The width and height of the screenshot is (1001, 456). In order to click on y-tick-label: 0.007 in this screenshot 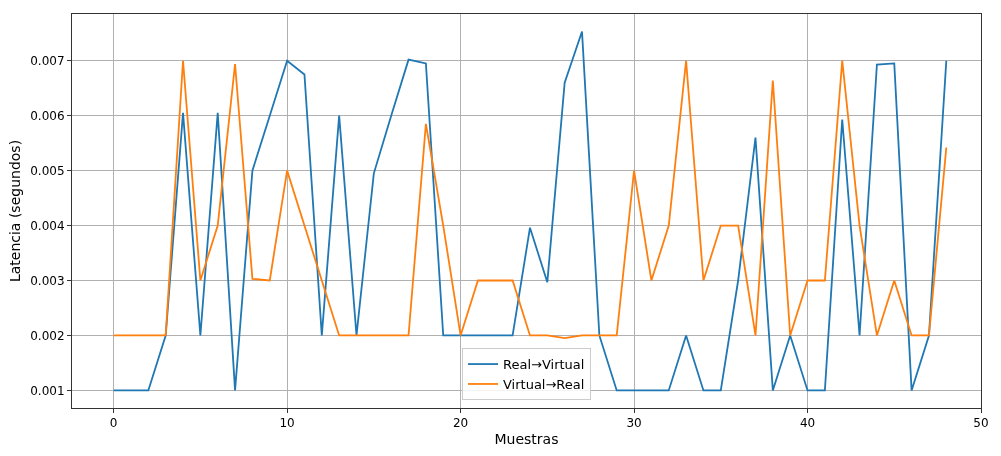, I will do `click(47, 60)`.